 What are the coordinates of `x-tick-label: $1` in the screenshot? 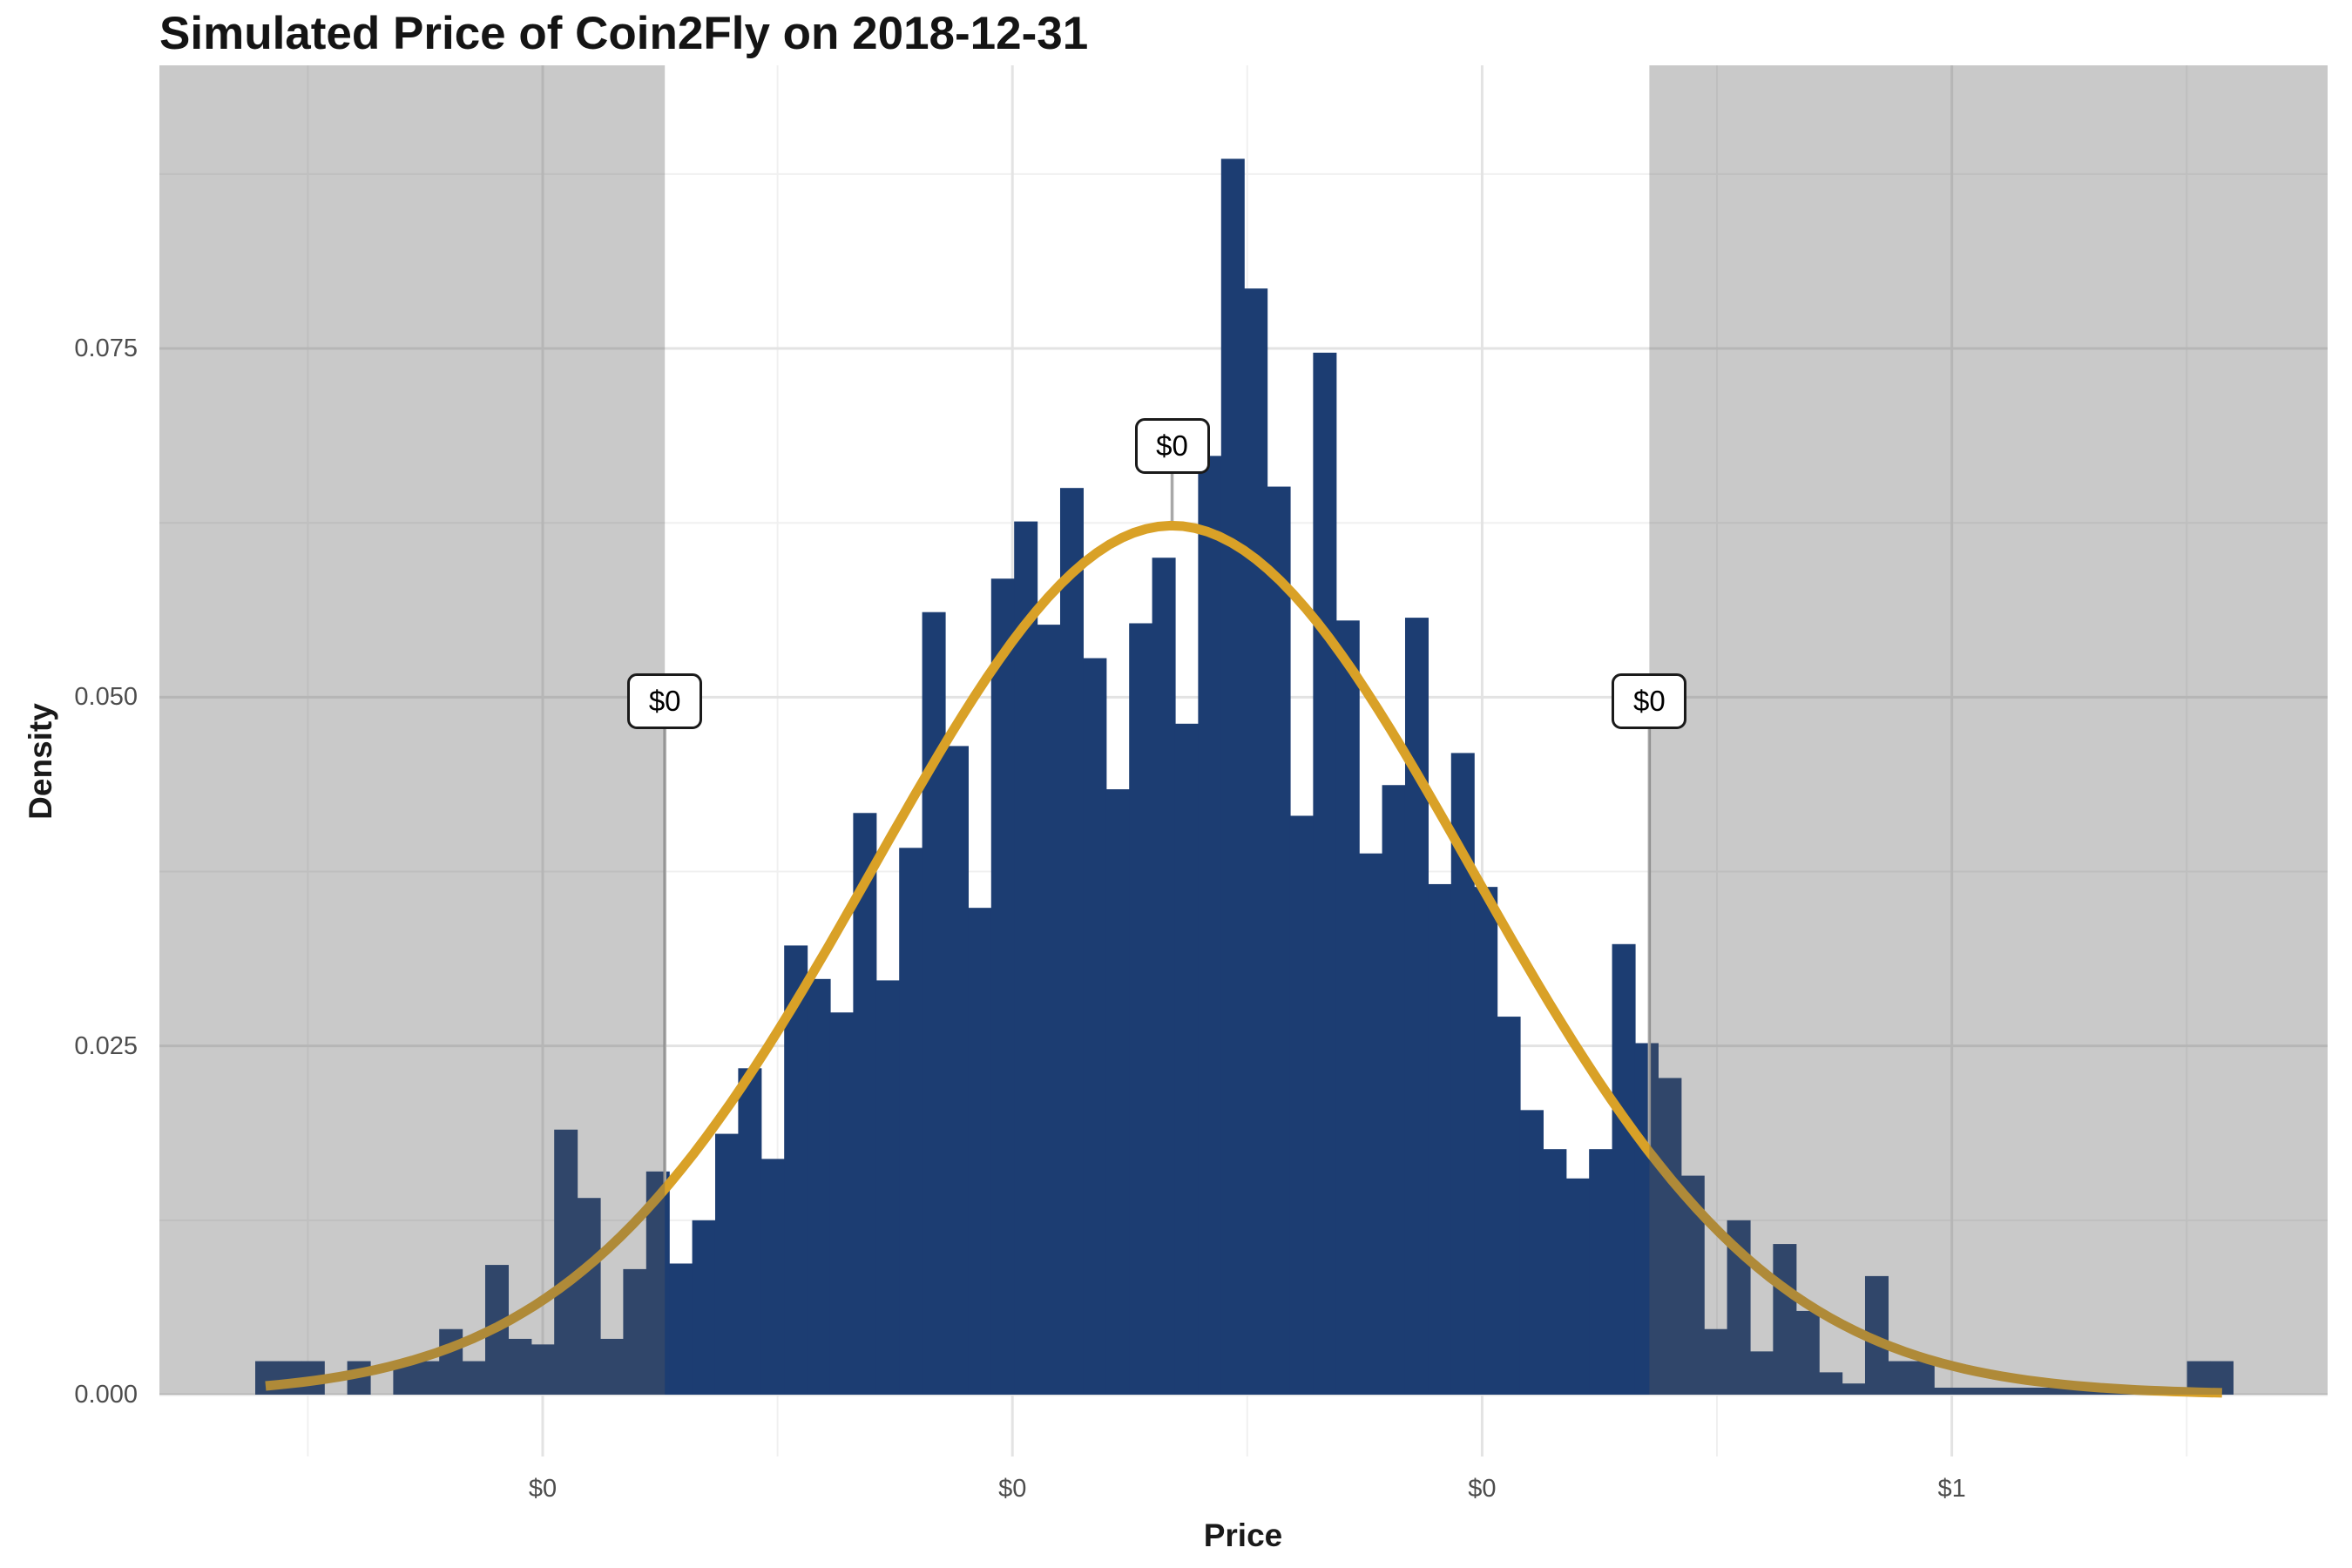 It's located at (1952, 1489).